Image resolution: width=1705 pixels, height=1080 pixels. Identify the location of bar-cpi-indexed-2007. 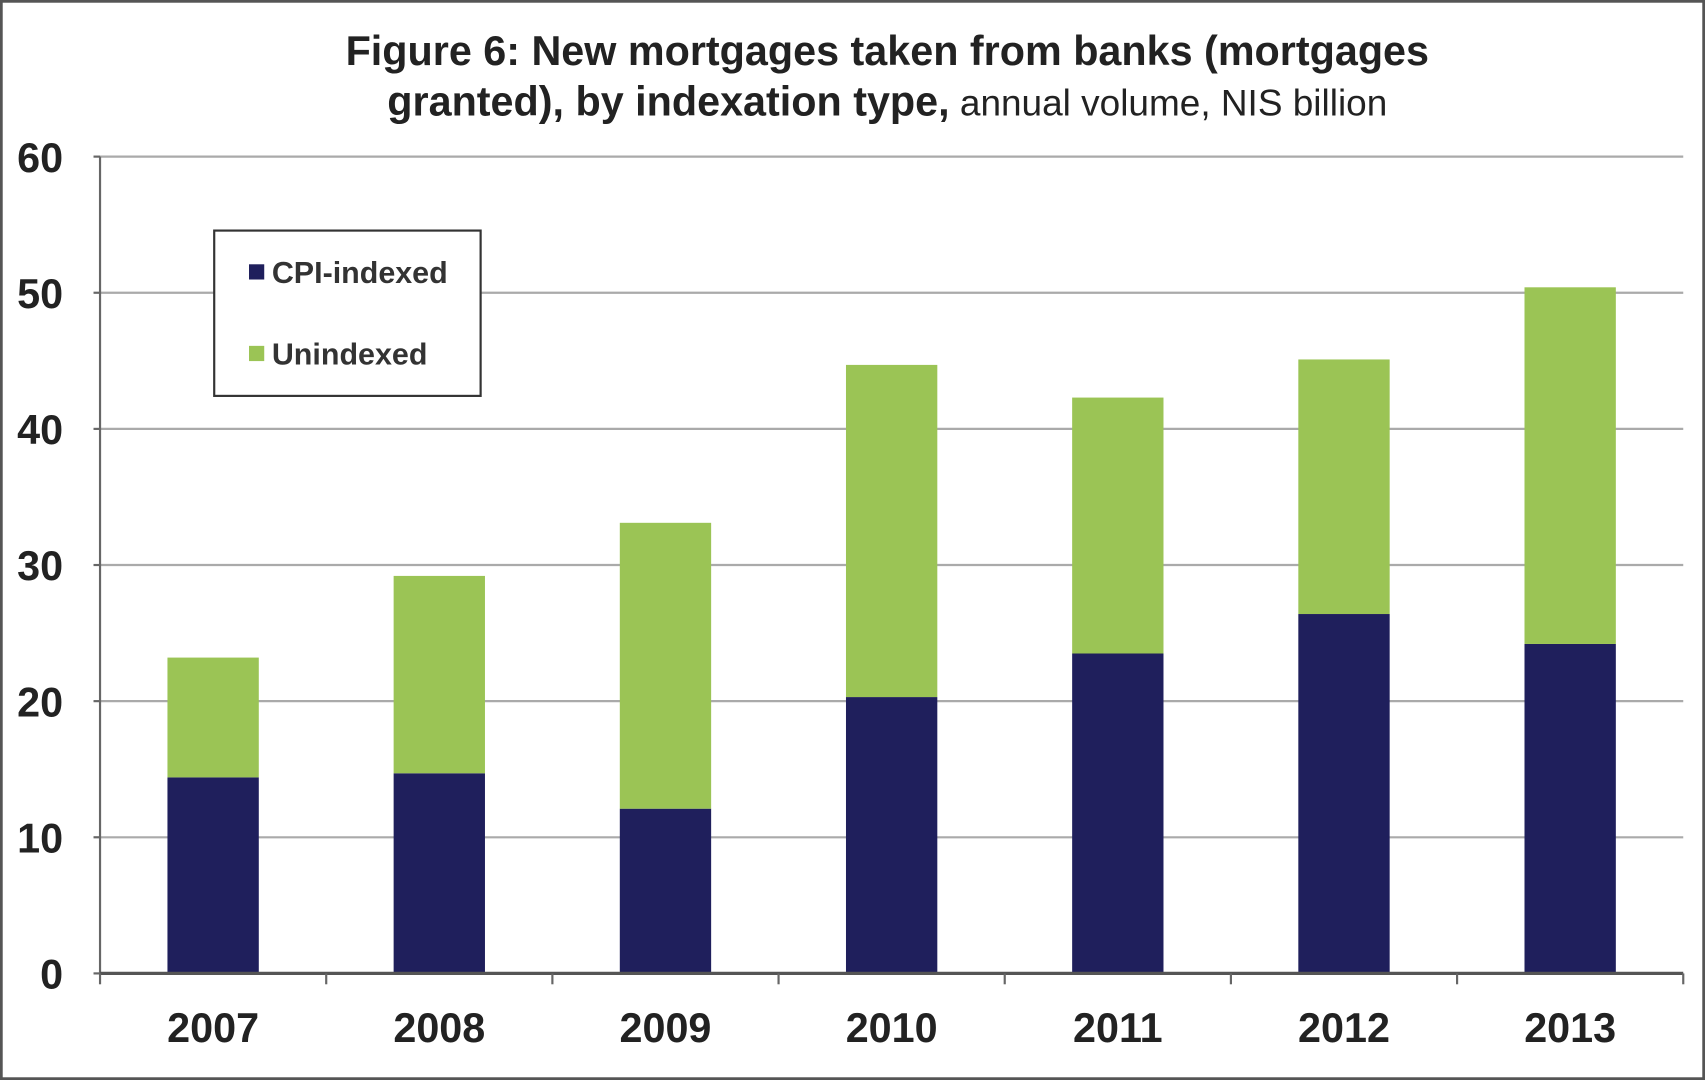
(213, 875).